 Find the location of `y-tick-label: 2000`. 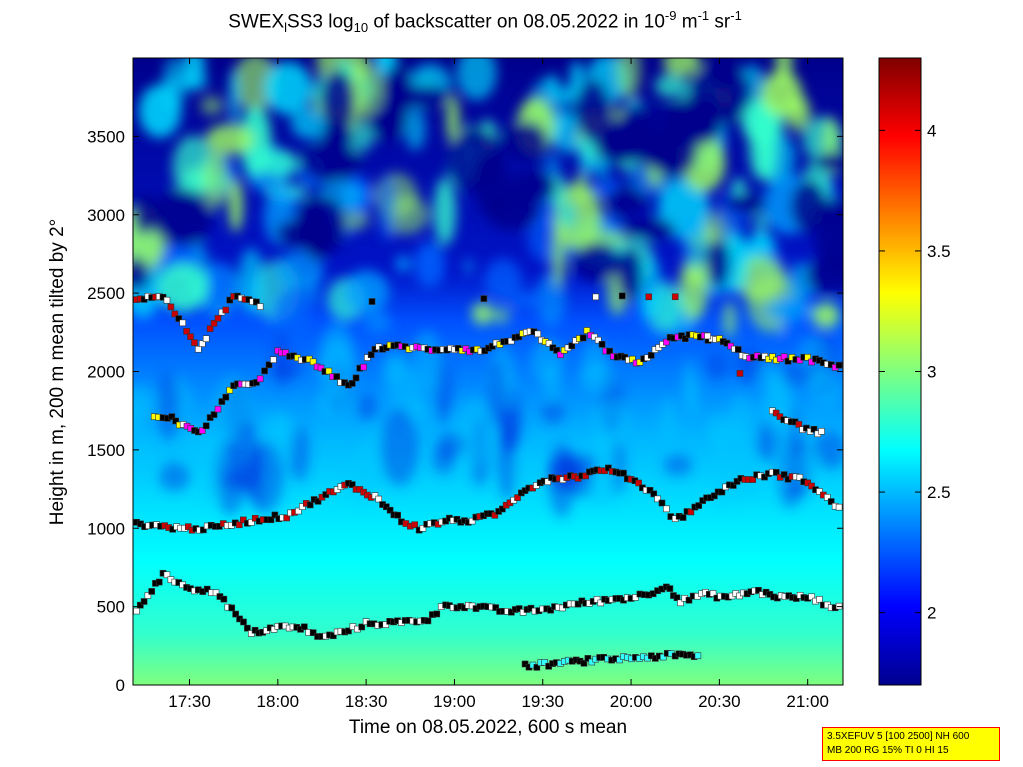

y-tick-label: 2000 is located at coordinates (106, 372).